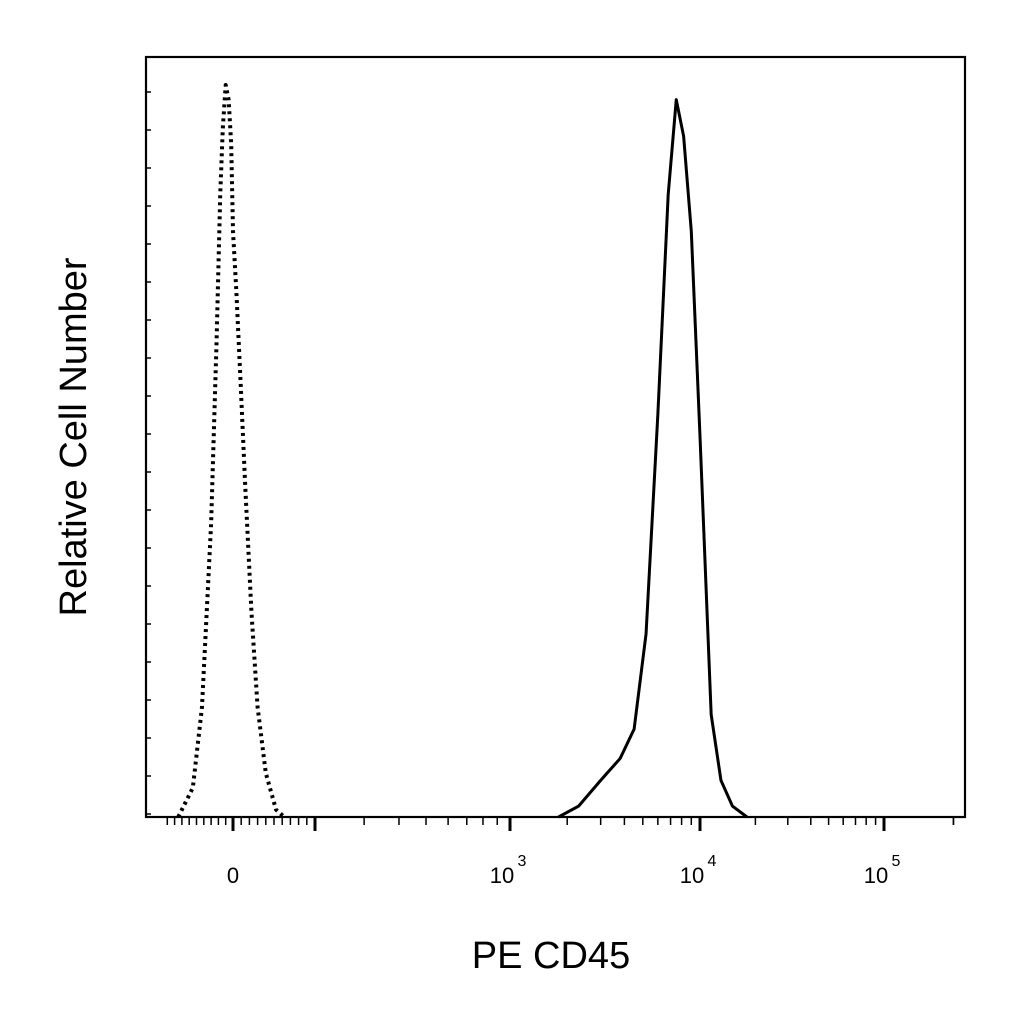  Describe the element at coordinates (896, 861) in the screenshot. I see `x-tick-label-exponent: 5` at that location.